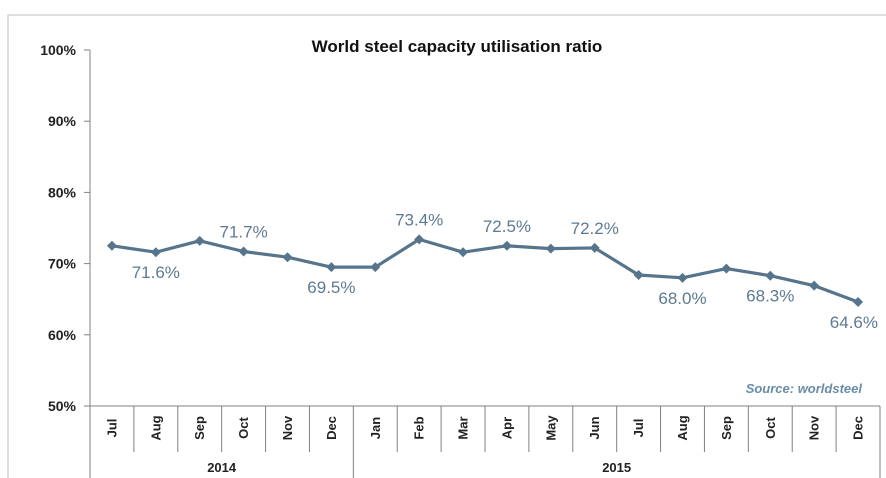 This screenshot has width=886, height=478. What do you see at coordinates (507, 226) in the screenshot?
I see `data-label: 72.5%` at bounding box center [507, 226].